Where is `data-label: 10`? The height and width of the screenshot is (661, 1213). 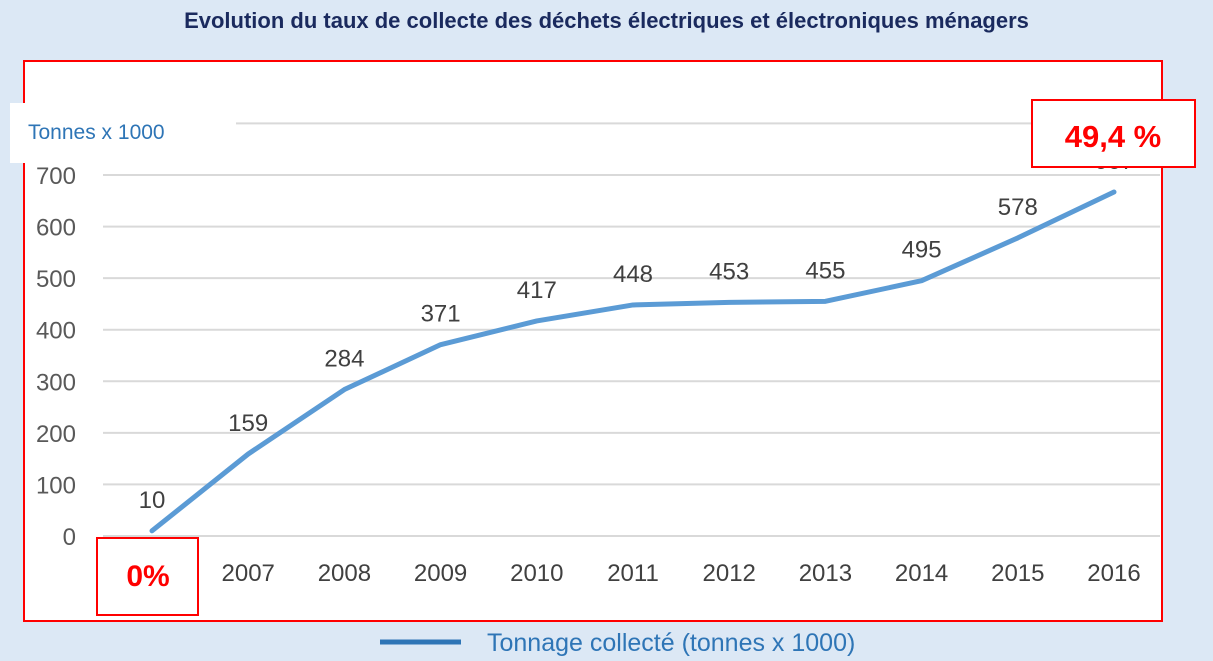 data-label: 10 is located at coordinates (152, 500).